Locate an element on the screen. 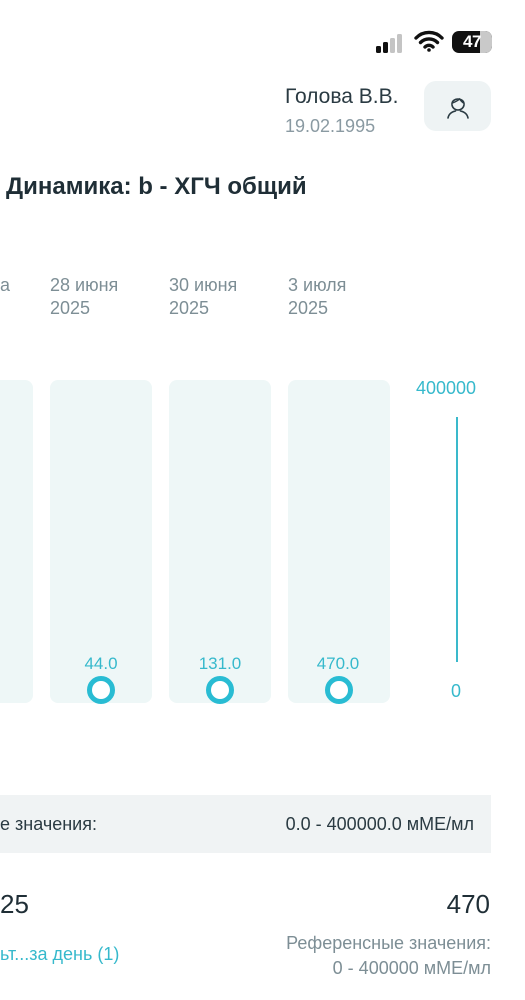 This screenshot has height=1000, width=525. y-axis-max-label: 400000 is located at coordinates (446, 388).